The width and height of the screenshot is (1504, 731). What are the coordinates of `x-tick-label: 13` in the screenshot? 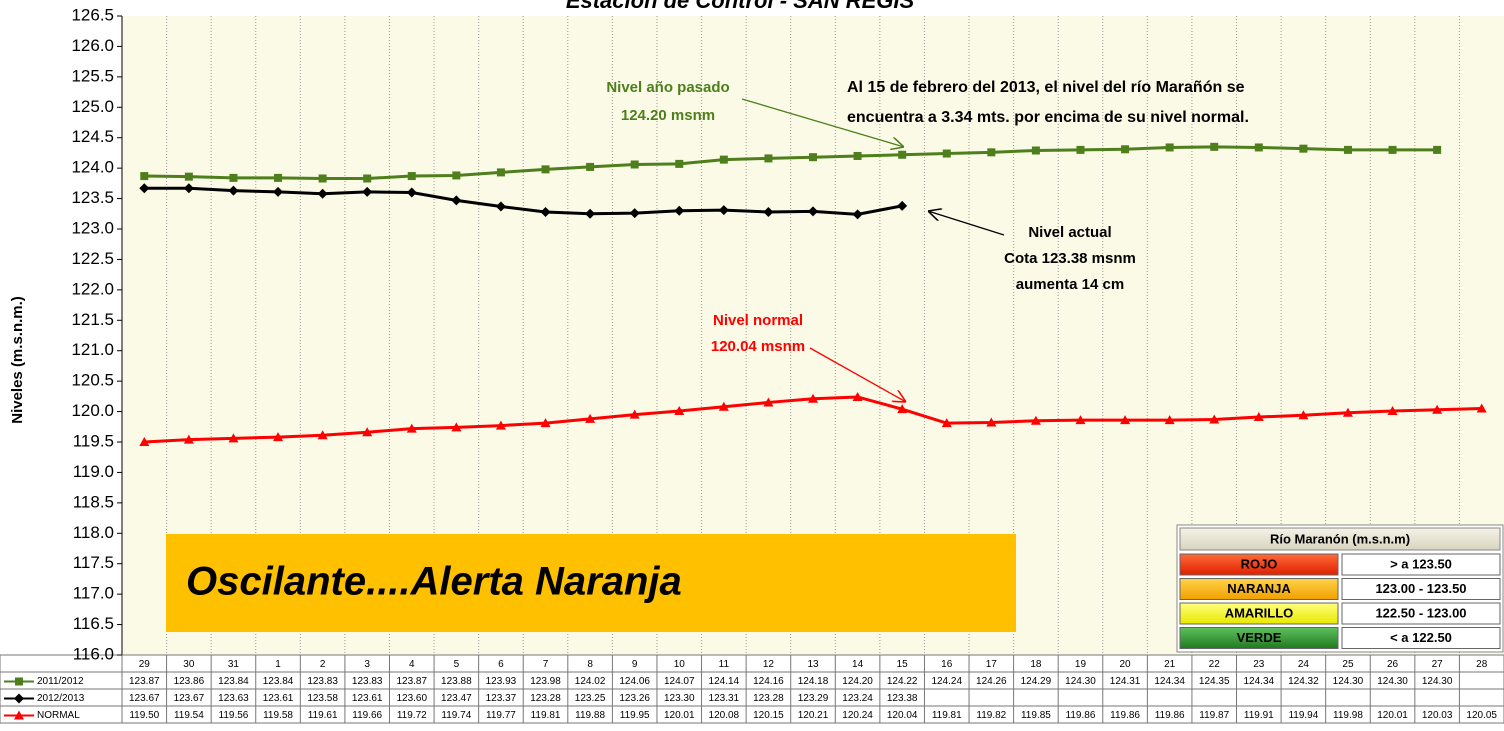 It's located at (813, 664).